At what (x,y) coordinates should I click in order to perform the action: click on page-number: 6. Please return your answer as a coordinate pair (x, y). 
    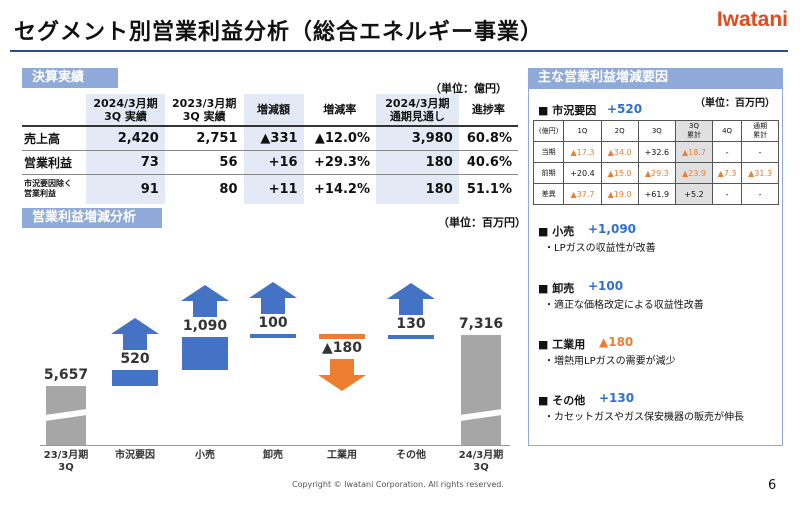
    Looking at the image, I should click on (772, 485).